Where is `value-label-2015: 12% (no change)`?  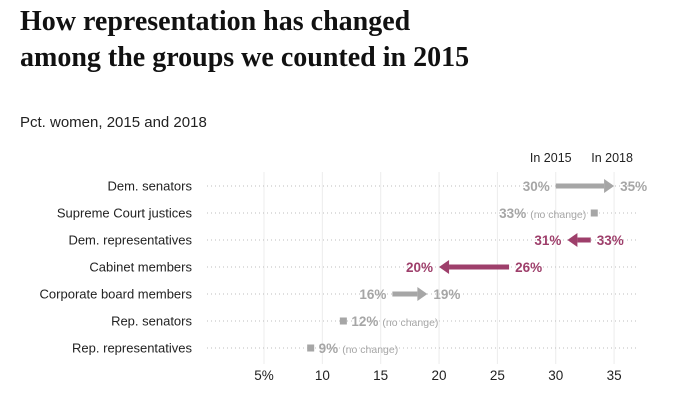 value-label-2015: 12% (no change) is located at coordinates (394, 321).